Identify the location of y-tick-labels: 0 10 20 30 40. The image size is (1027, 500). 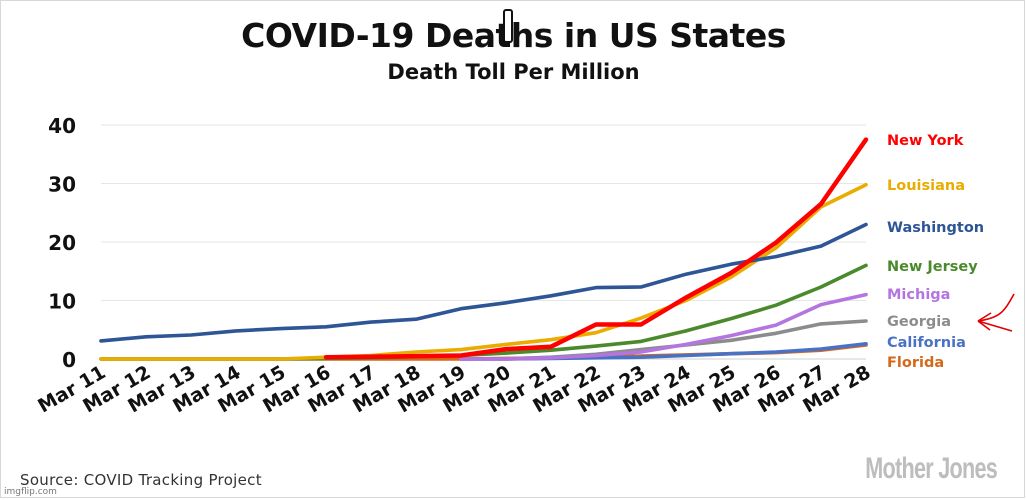
(62, 243).